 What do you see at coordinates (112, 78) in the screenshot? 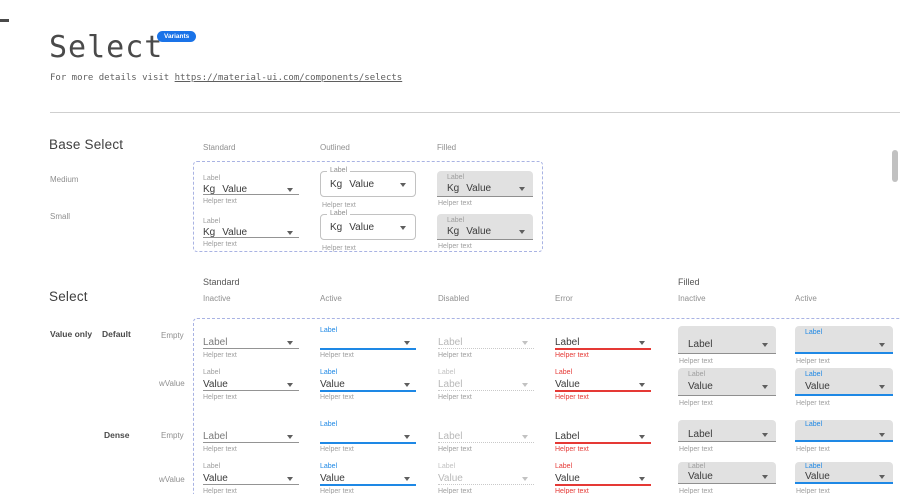
I see `subtitle-text: For more details visit` at bounding box center [112, 78].